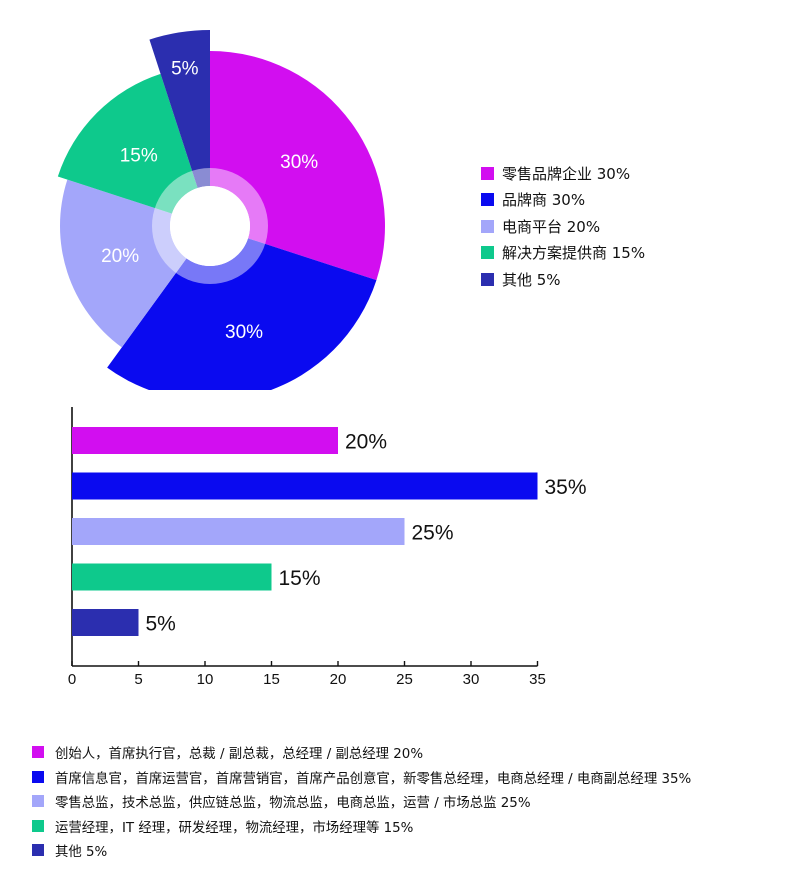 This screenshot has height=887, width=806. What do you see at coordinates (138, 679) in the screenshot?
I see `x-tick-label: 5` at bounding box center [138, 679].